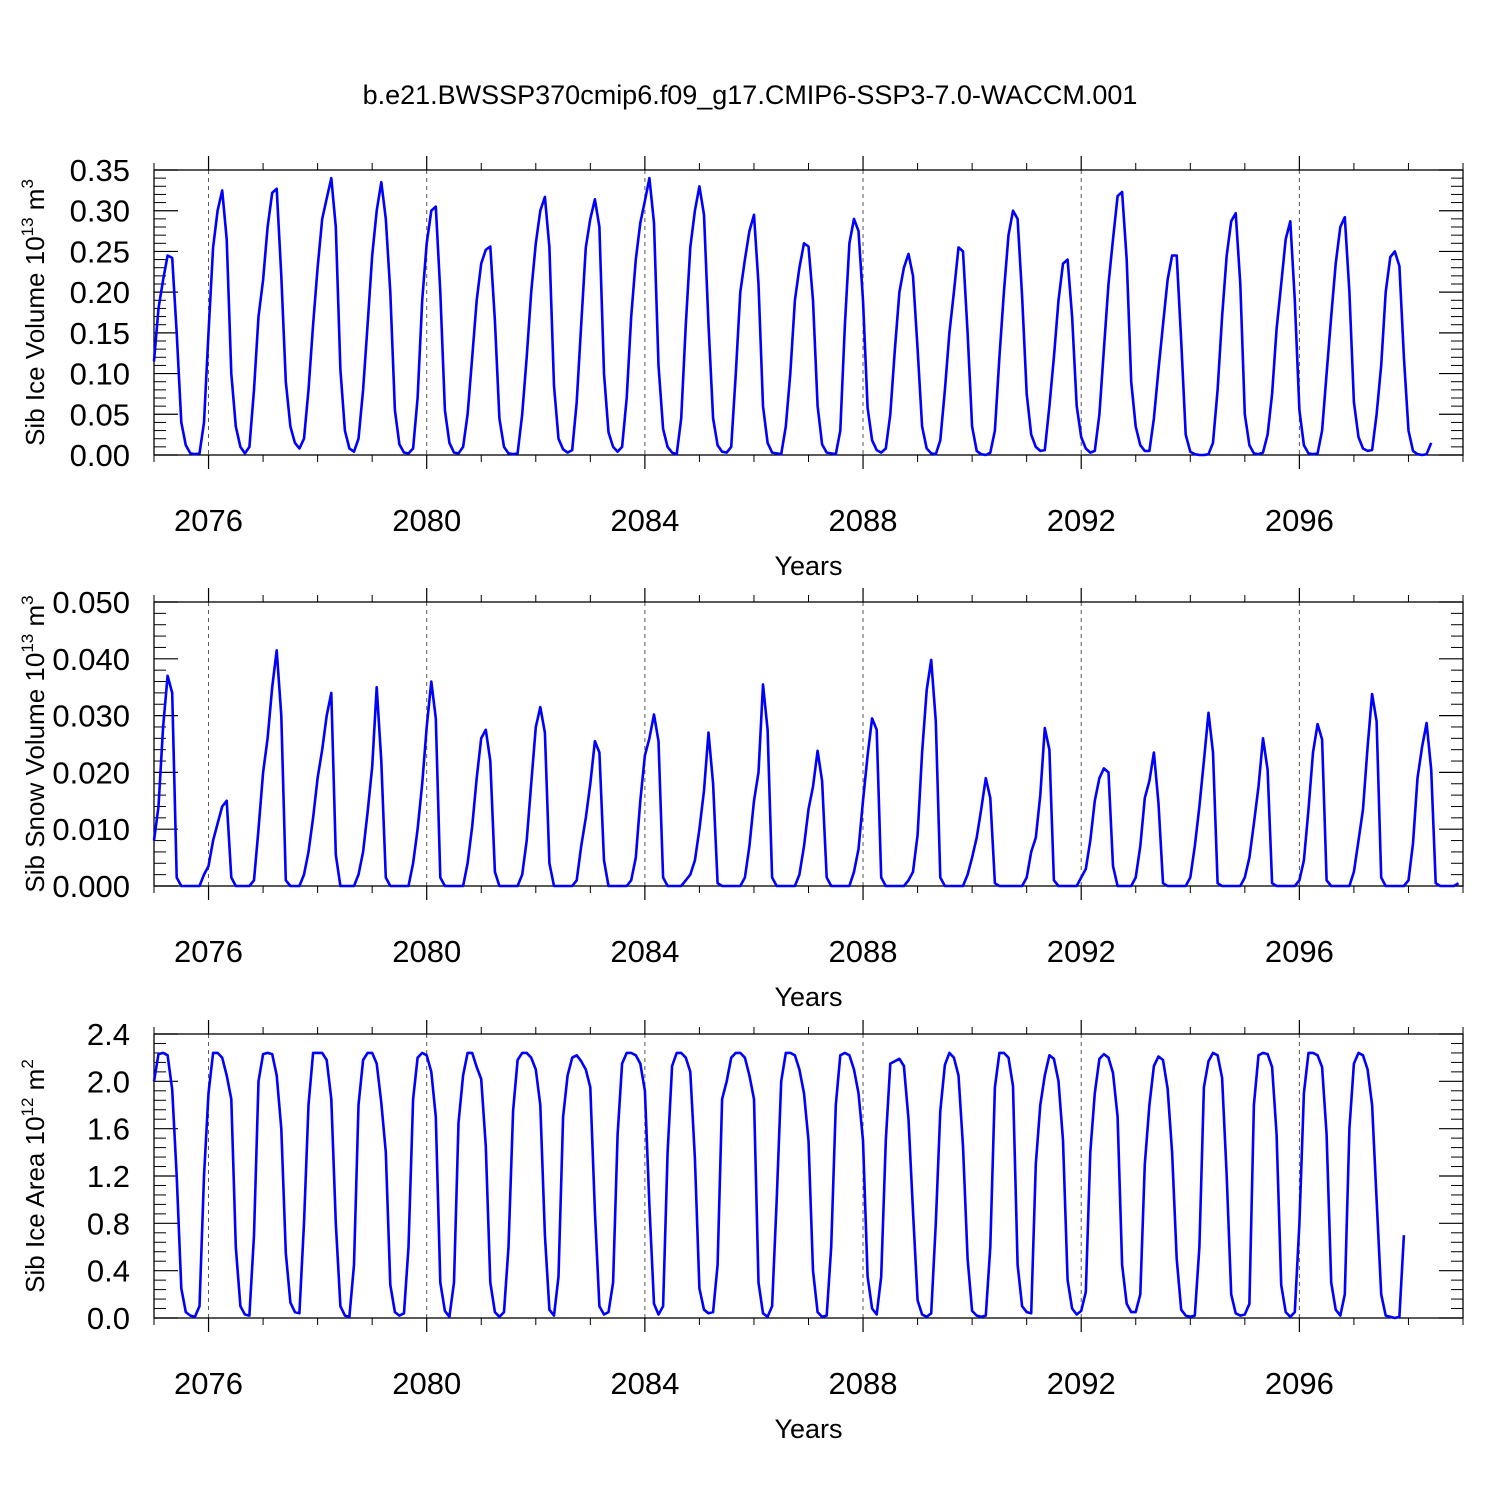 The width and height of the screenshot is (1500, 1500). I want to click on y-tick-label: 0.30, so click(100, 211).